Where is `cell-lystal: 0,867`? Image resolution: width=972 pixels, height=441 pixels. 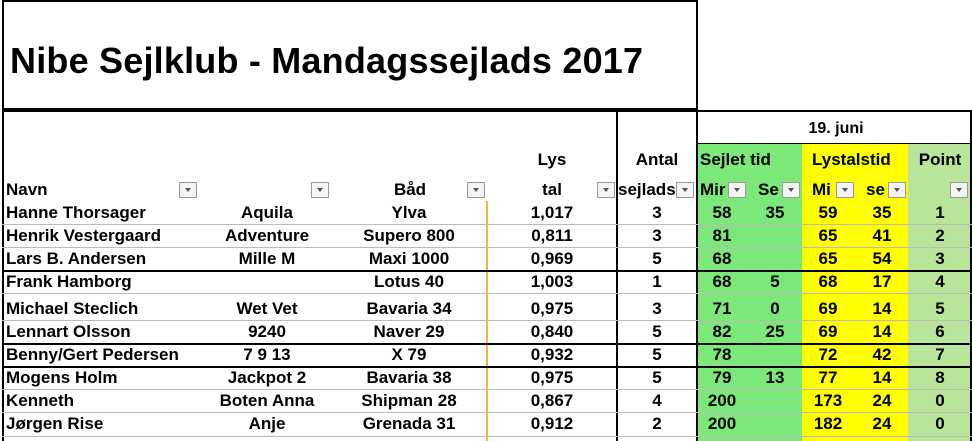
cell-lystal: 0,867 is located at coordinates (552, 400).